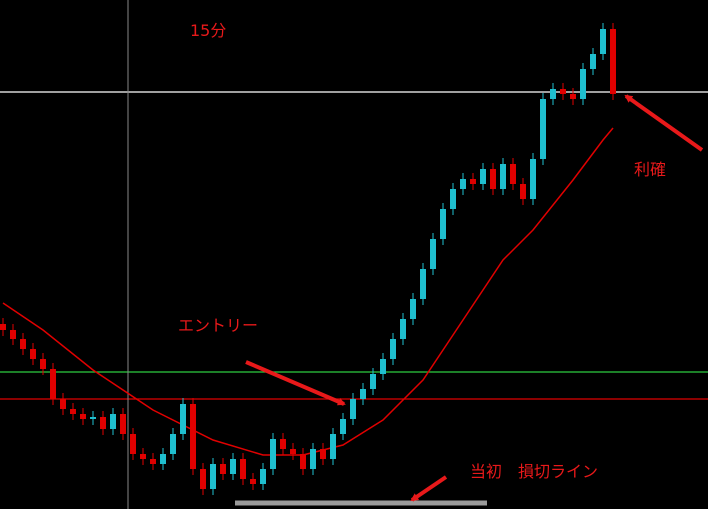 Image resolution: width=708 pixels, height=509 pixels. Describe the element at coordinates (650, 169) in the screenshot. I see `take-profit-label: 利確` at that location.